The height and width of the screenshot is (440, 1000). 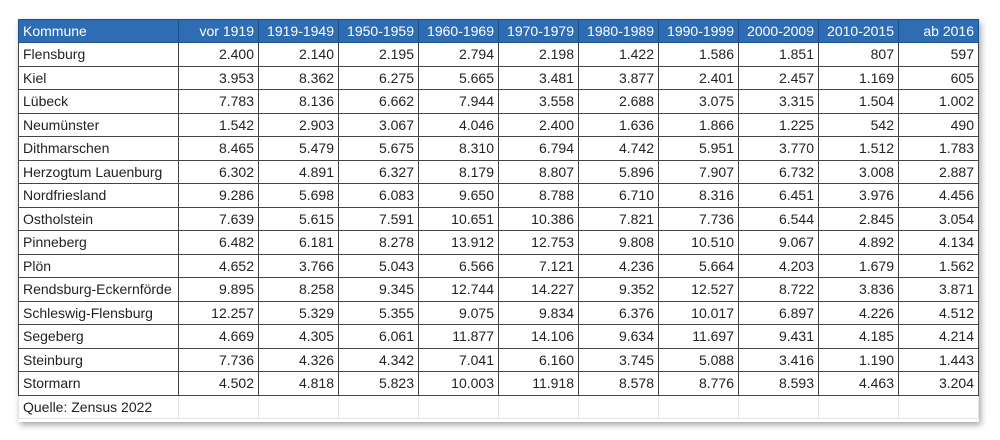 I want to click on value-cell: 4.046, so click(x=458, y=124).